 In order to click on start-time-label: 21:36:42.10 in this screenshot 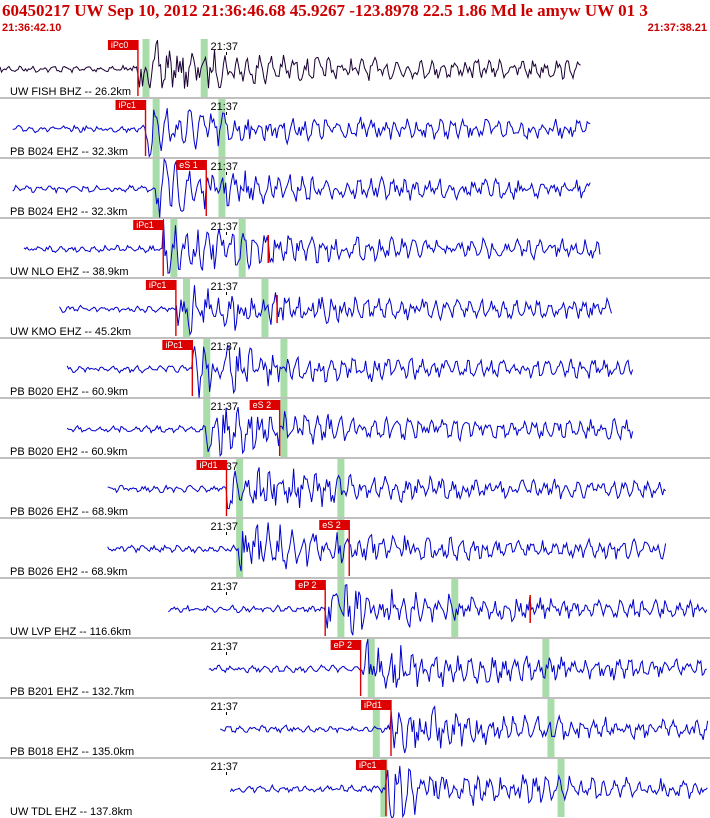, I will do `click(32, 28)`.